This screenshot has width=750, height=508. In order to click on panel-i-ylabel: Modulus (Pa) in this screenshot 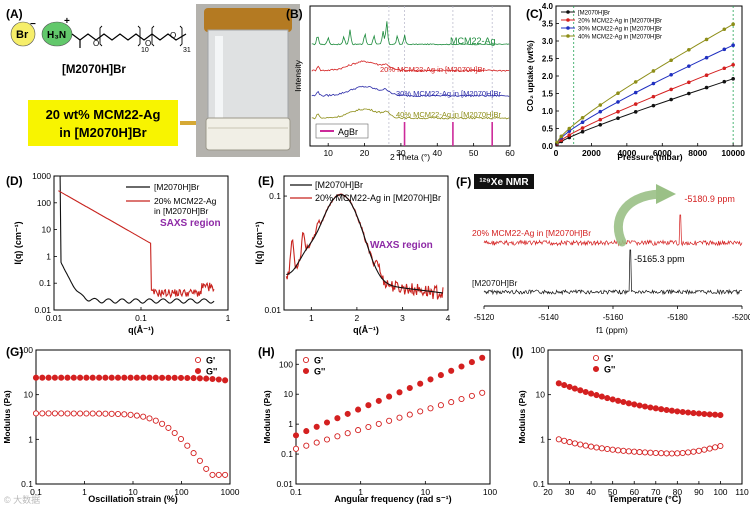, I will do `click(522, 417)`.